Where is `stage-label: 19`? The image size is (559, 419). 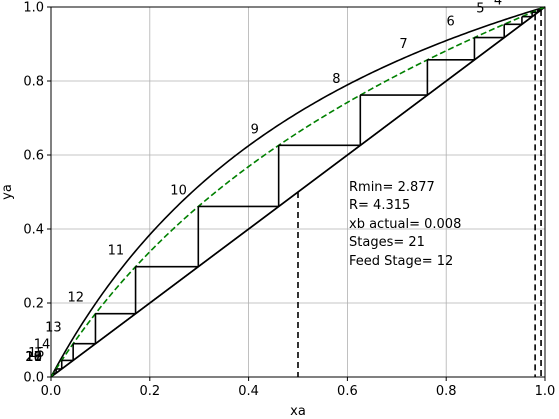 stage-label: 19 is located at coordinates (33, 357).